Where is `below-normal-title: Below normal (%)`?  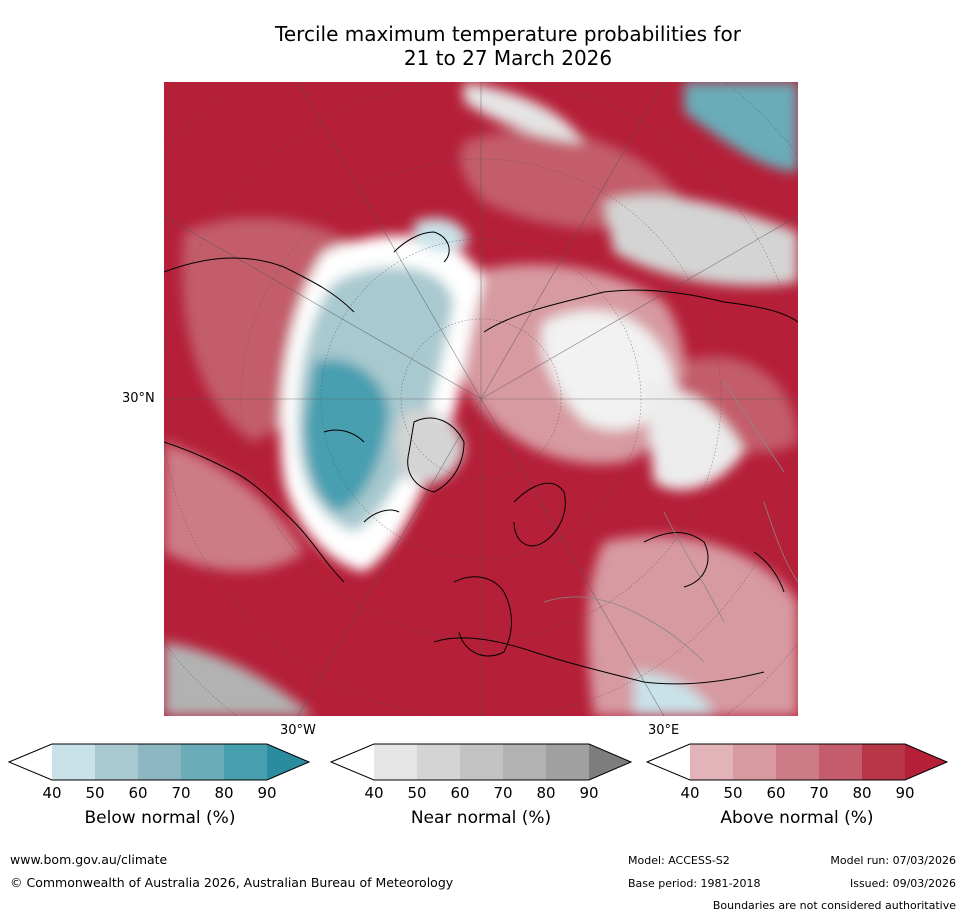 below-normal-title: Below normal (%) is located at coordinates (160, 818).